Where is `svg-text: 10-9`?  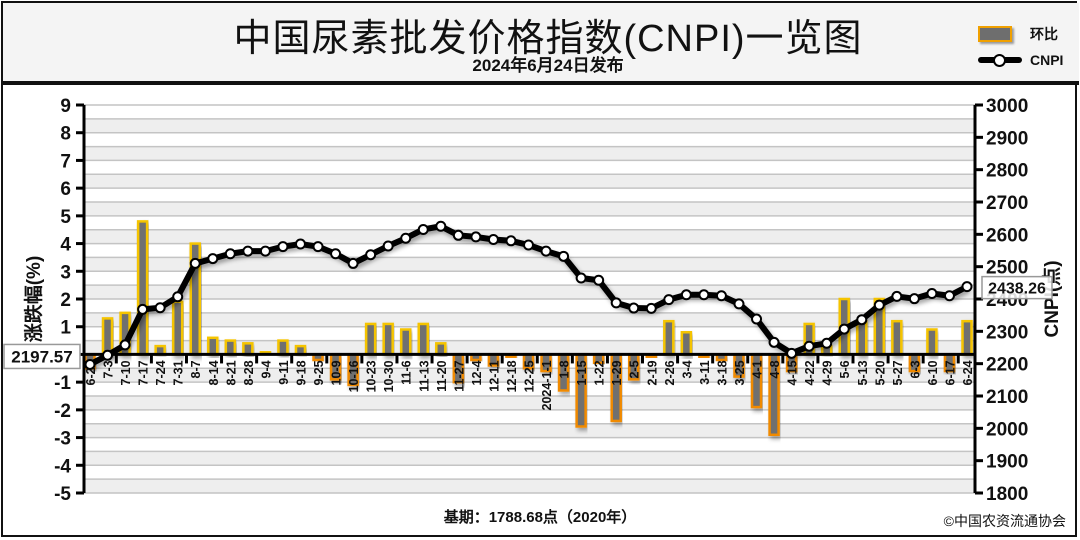 svg-text: 10-9 is located at coordinates (337, 372).